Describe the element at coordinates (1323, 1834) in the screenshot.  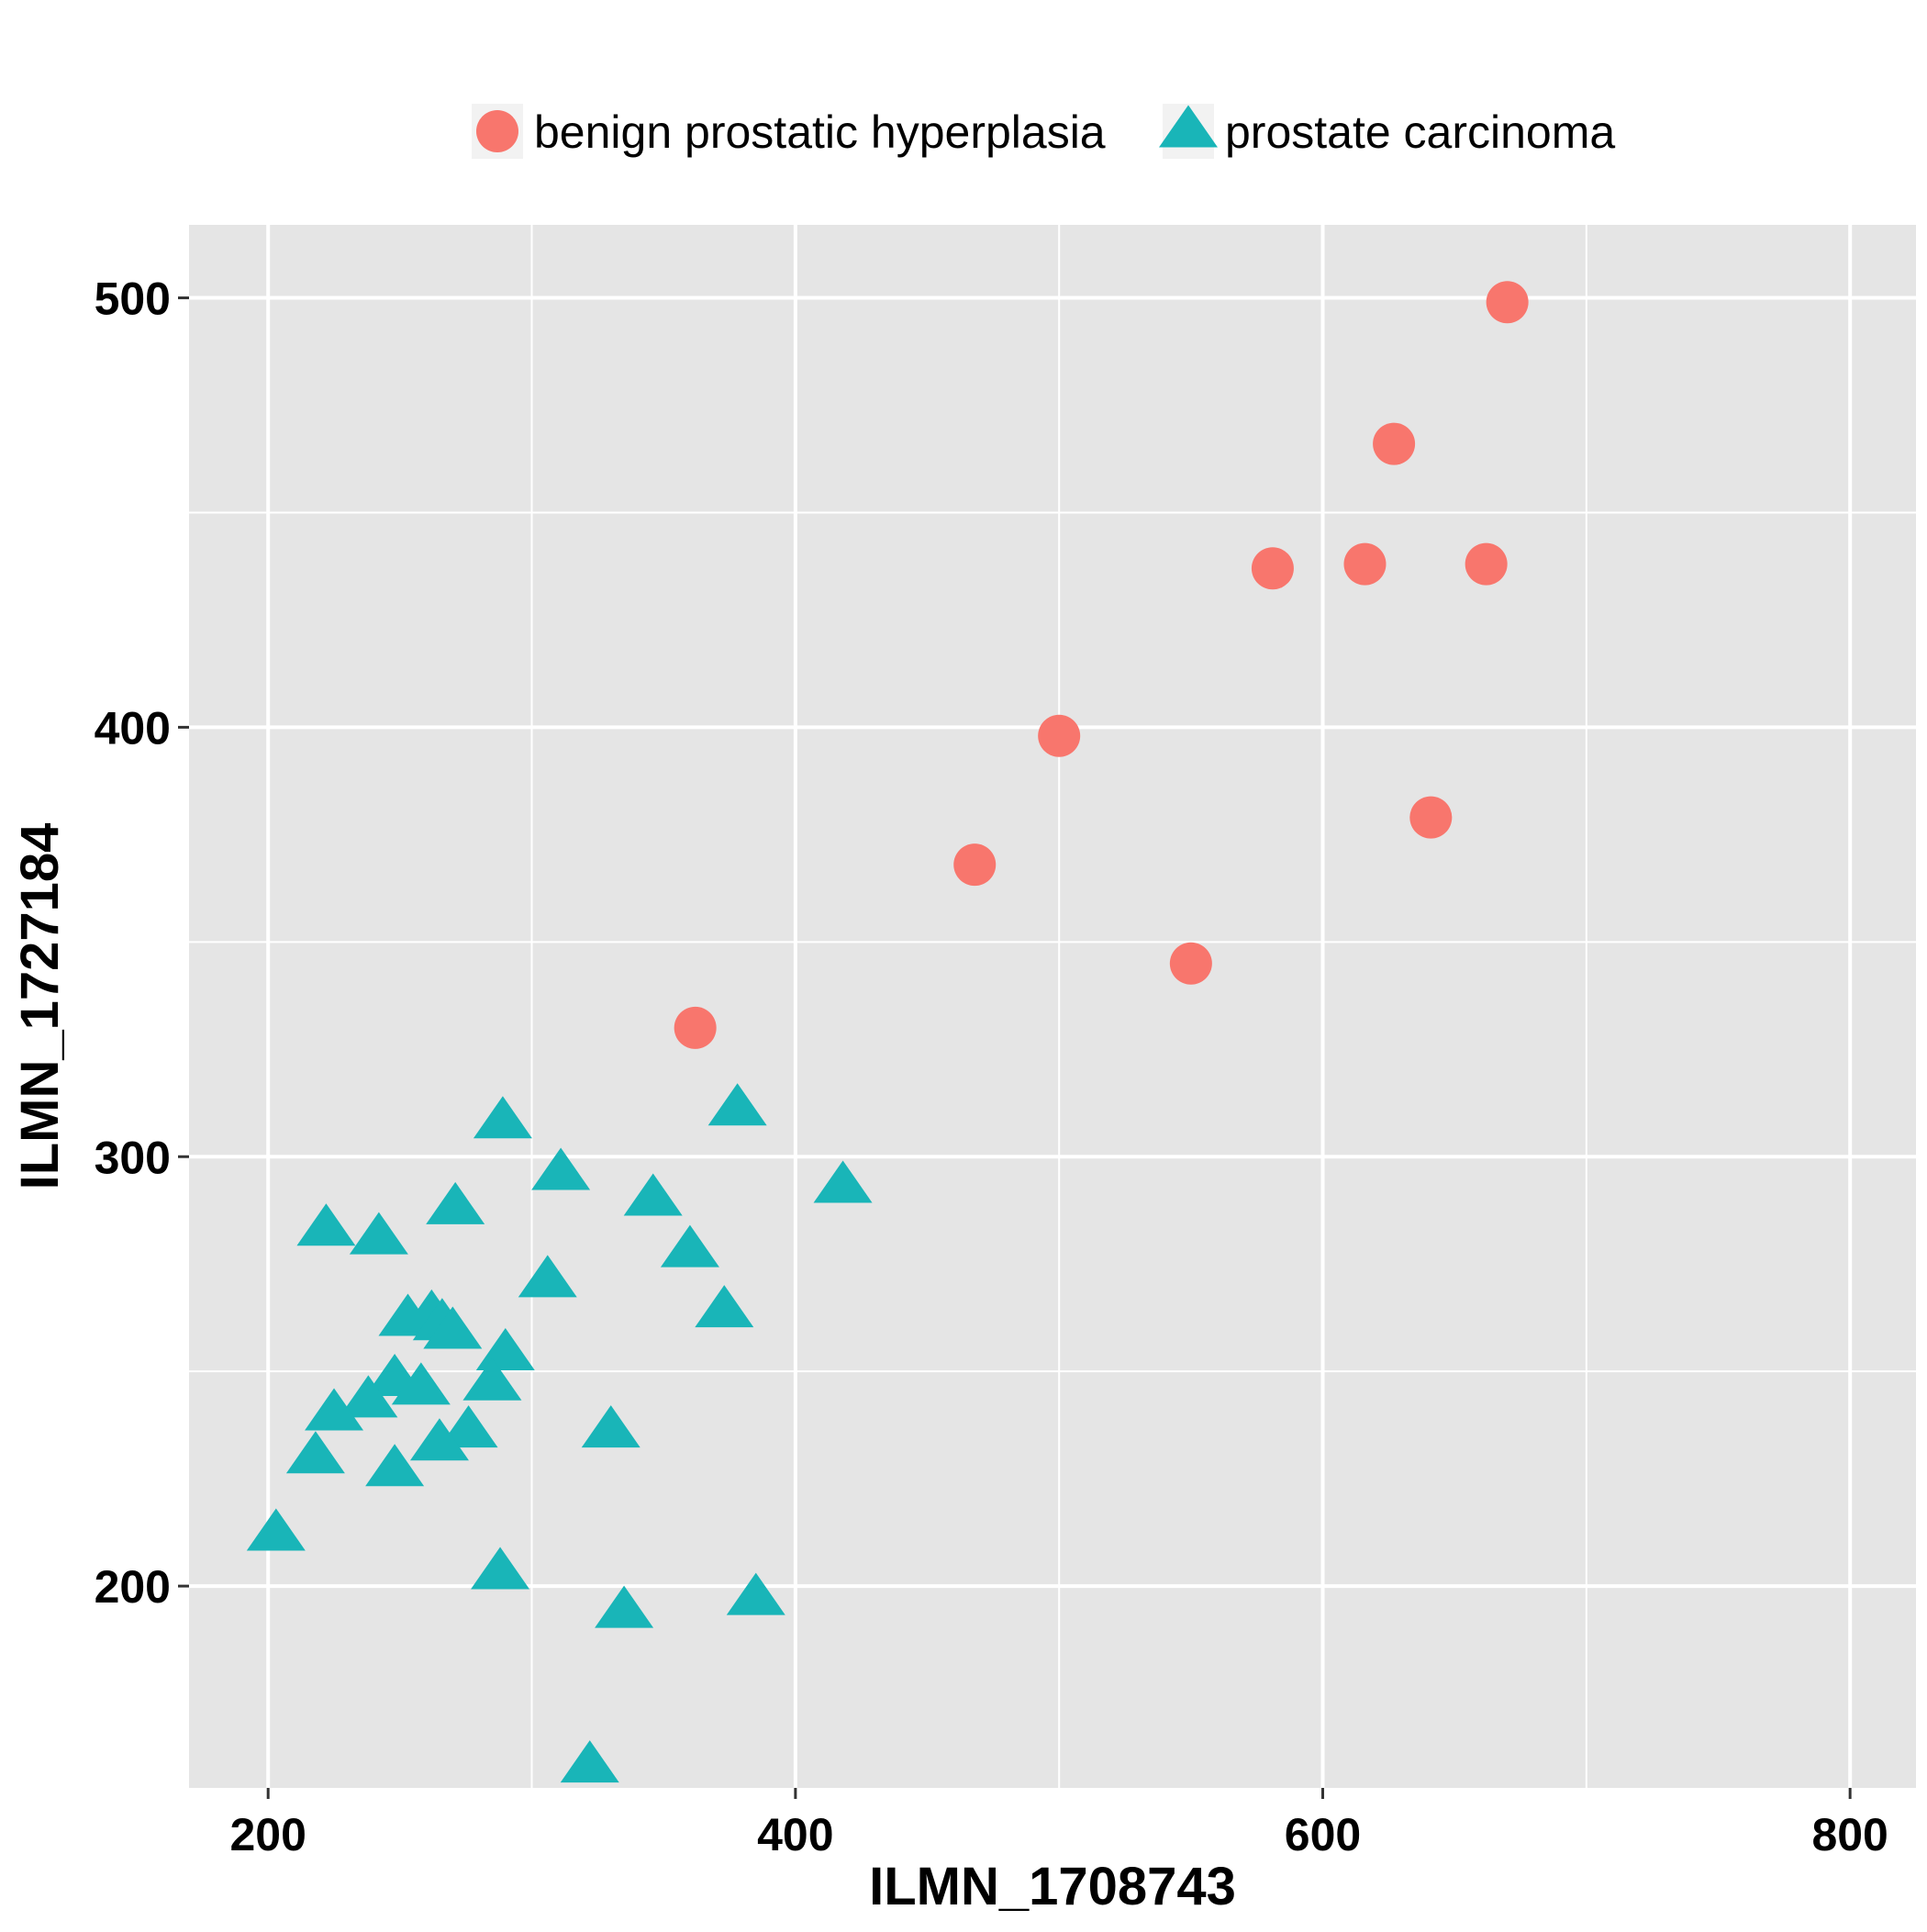
I see `x-tick-label: 600` at that location.